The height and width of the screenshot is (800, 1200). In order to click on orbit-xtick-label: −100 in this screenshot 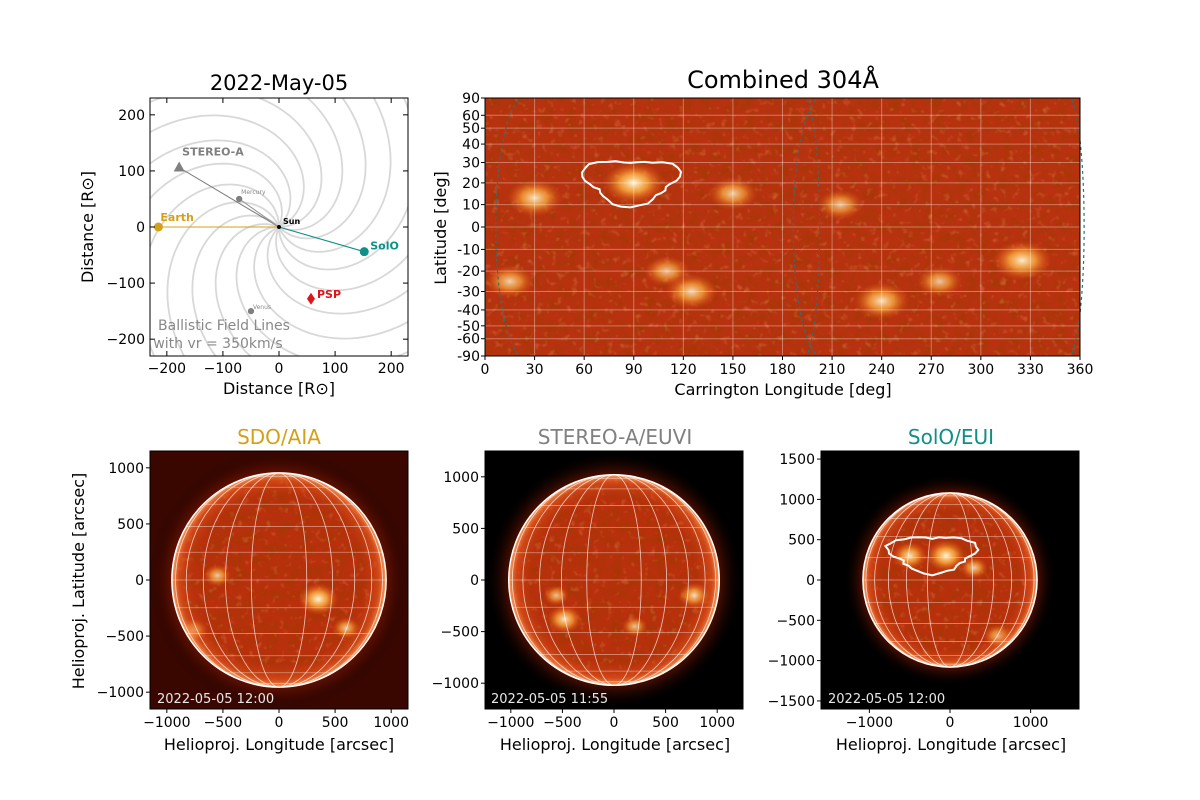, I will do `click(223, 369)`.